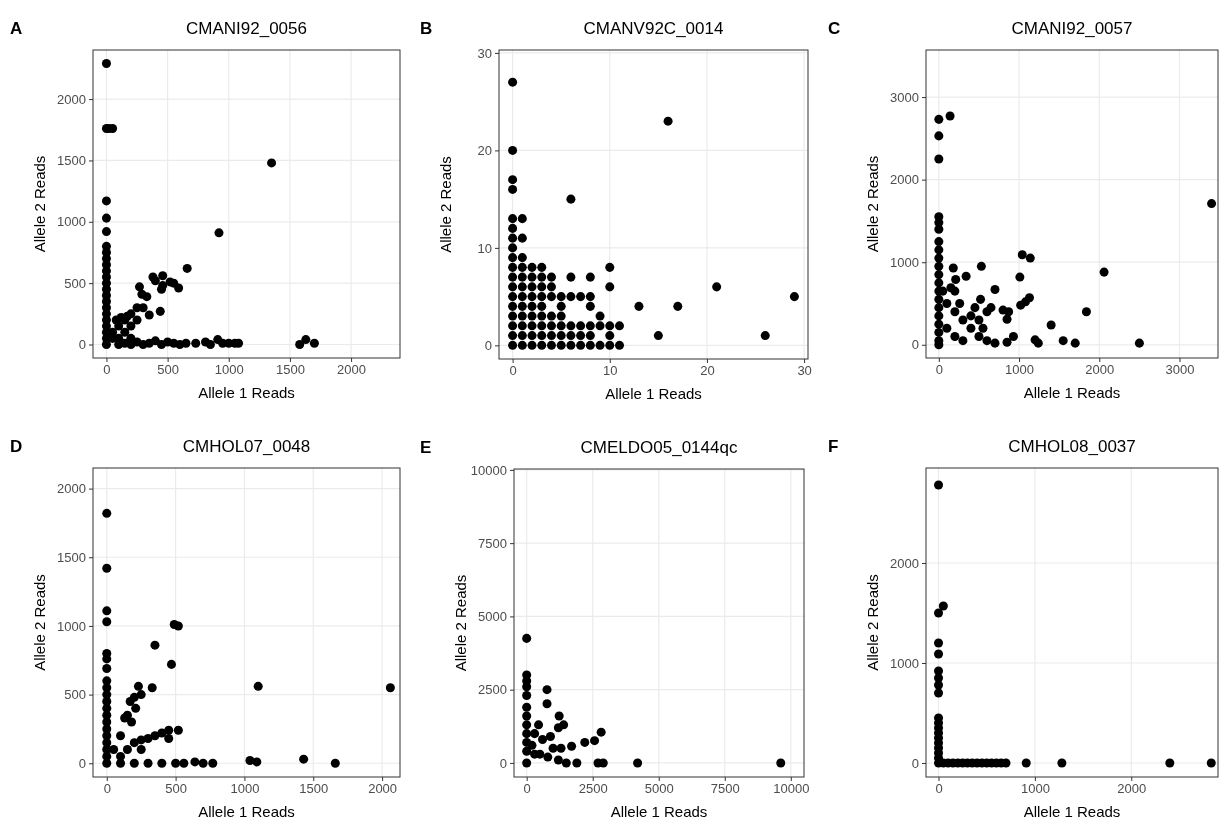 This screenshot has width=1228, height=827. I want to click on y-tick-label: 30, so click(484, 53).